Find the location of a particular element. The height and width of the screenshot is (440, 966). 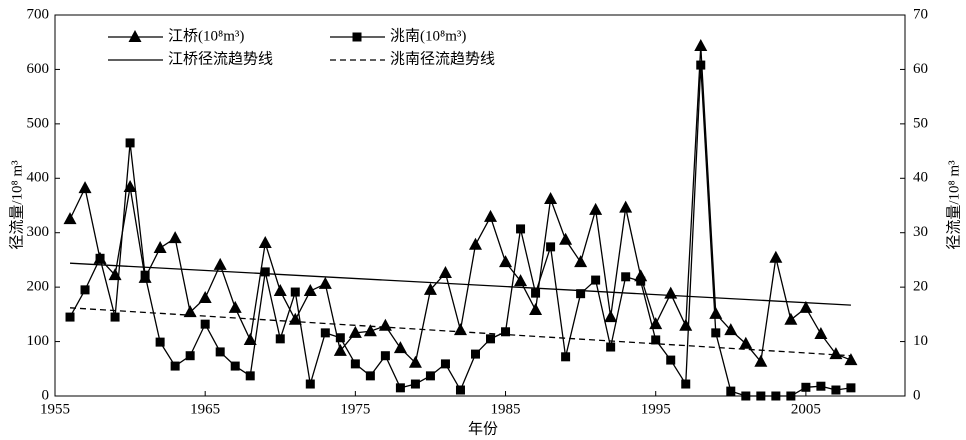

y2-tick-label: 40 is located at coordinates (920, 178).